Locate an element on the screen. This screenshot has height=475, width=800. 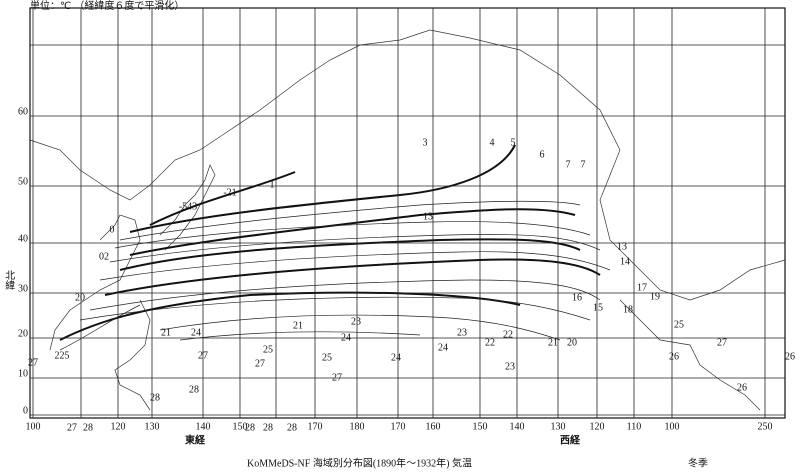
contour-label: 14 is located at coordinates (625, 261).